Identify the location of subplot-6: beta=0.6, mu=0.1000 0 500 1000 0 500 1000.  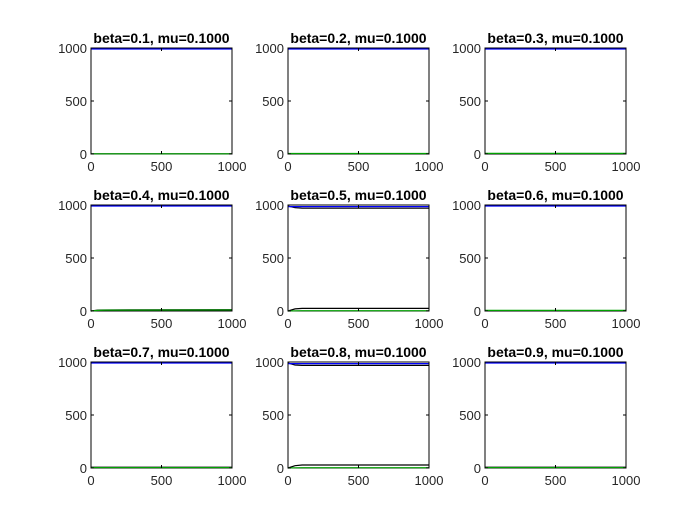
(546, 259).